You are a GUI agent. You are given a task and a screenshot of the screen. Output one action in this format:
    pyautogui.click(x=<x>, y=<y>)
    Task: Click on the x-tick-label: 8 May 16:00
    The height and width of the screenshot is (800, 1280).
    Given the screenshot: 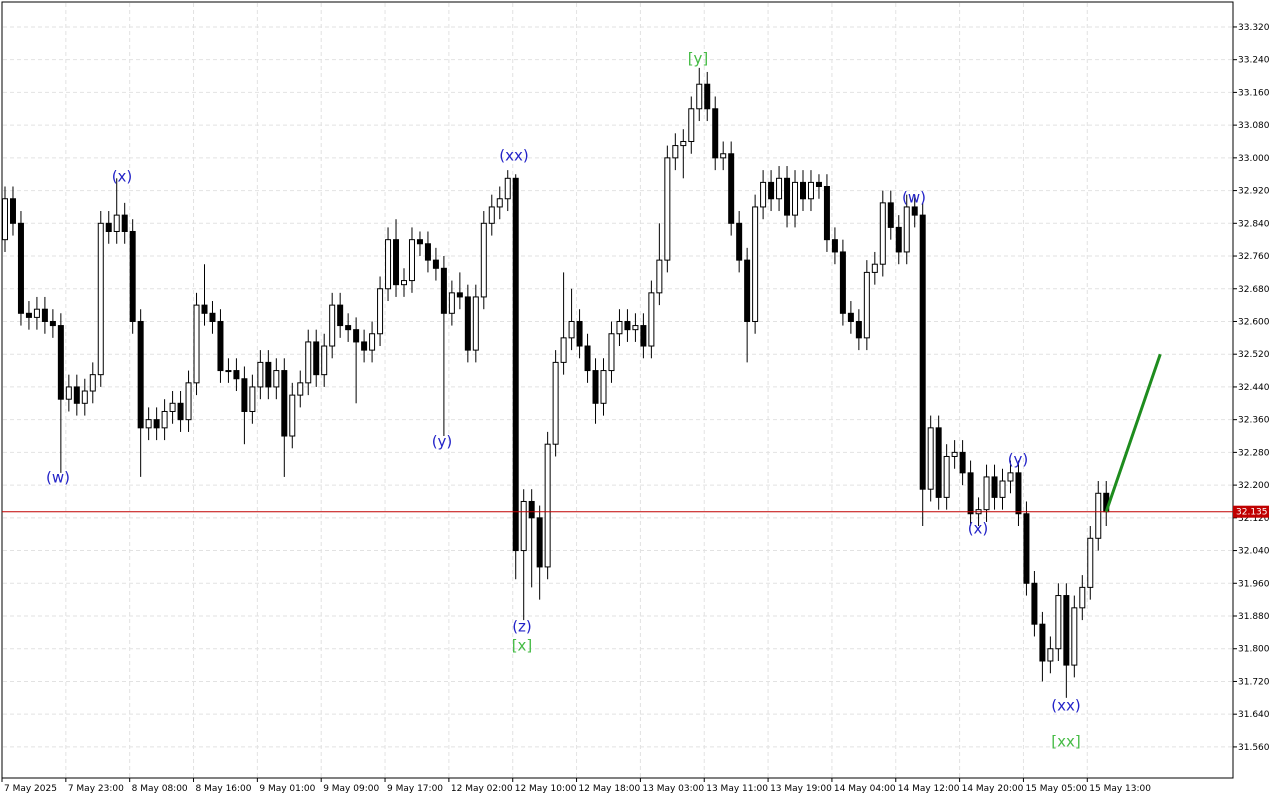 What is the action you would take?
    pyautogui.click(x=224, y=789)
    